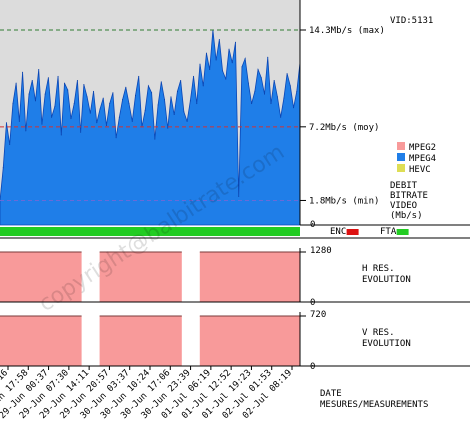 This screenshot has height=430, width=470. Describe the element at coordinates (318, 315) in the screenshot. I see `resolution-value-label: 720` at that location.